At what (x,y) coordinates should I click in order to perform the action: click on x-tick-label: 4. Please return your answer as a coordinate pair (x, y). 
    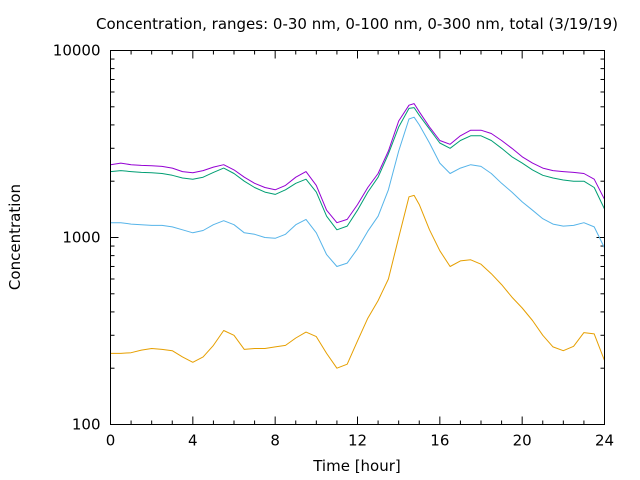
    Looking at the image, I should click on (193, 441).